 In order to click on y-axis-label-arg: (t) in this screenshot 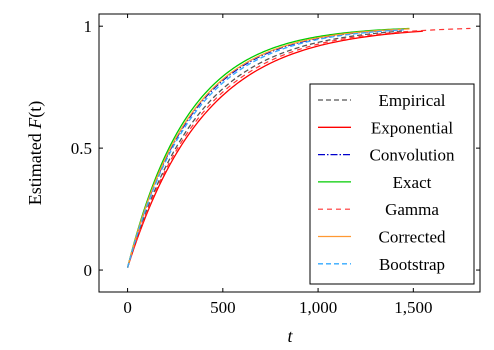, I will do `click(35, 109)`.